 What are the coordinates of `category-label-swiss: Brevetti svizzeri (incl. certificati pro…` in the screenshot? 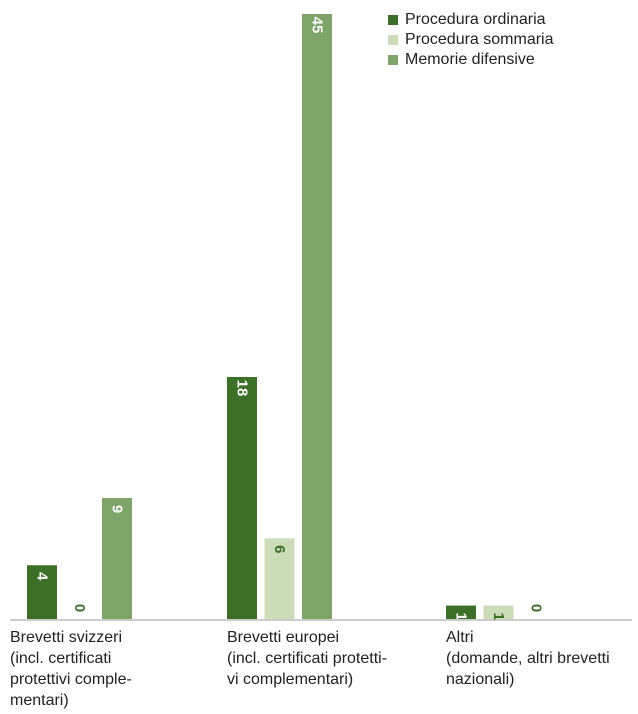 It's located at (71, 669).